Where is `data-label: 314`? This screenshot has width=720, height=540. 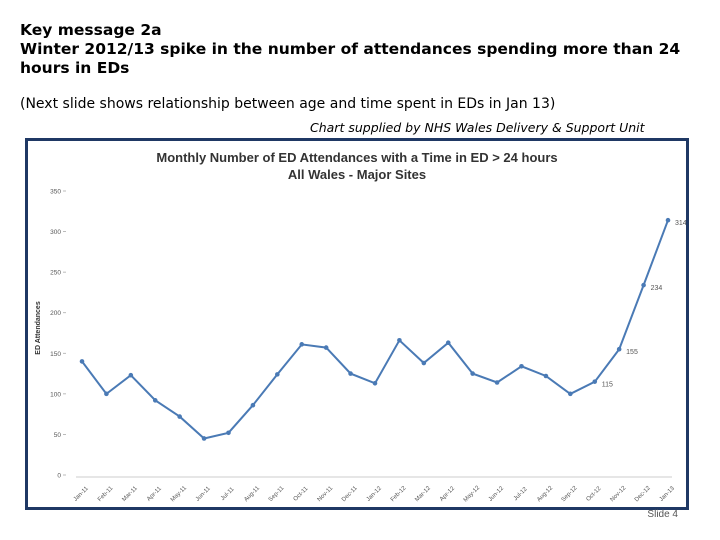 data-label: 314 is located at coordinates (680, 223).